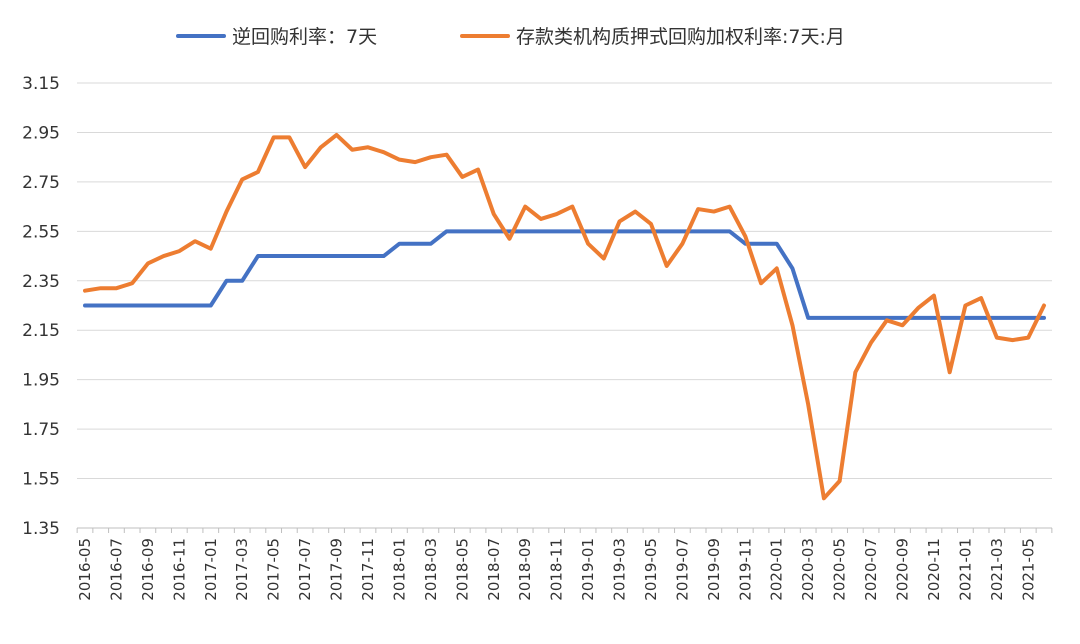 The height and width of the screenshot is (644, 1080). What do you see at coordinates (41, 133) in the screenshot?
I see `y-tick-label: 2.95` at bounding box center [41, 133].